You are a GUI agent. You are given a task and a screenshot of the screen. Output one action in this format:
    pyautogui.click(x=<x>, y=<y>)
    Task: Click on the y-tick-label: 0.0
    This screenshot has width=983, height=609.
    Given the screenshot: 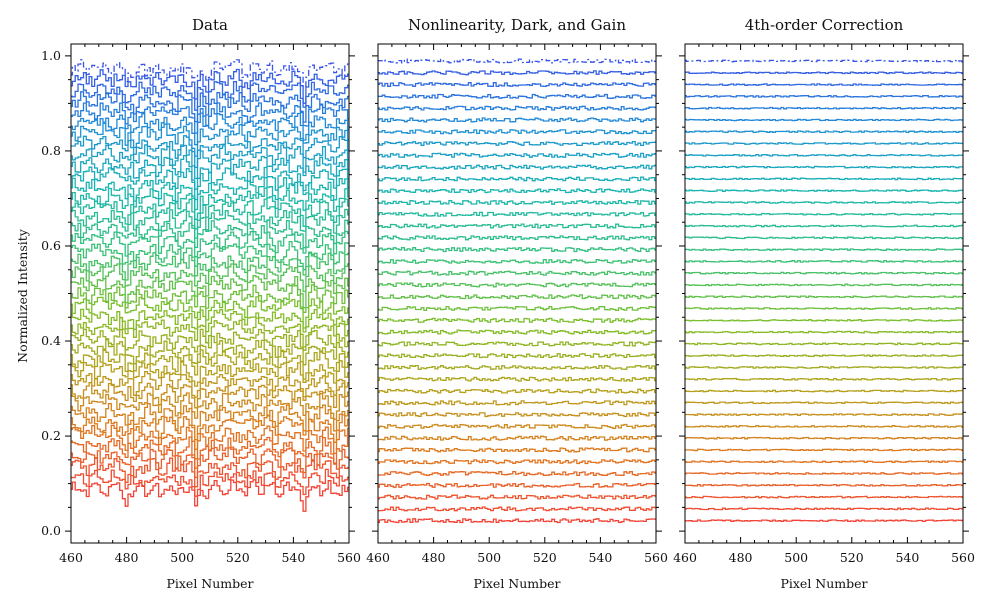 What is the action you would take?
    pyautogui.click(x=51, y=530)
    